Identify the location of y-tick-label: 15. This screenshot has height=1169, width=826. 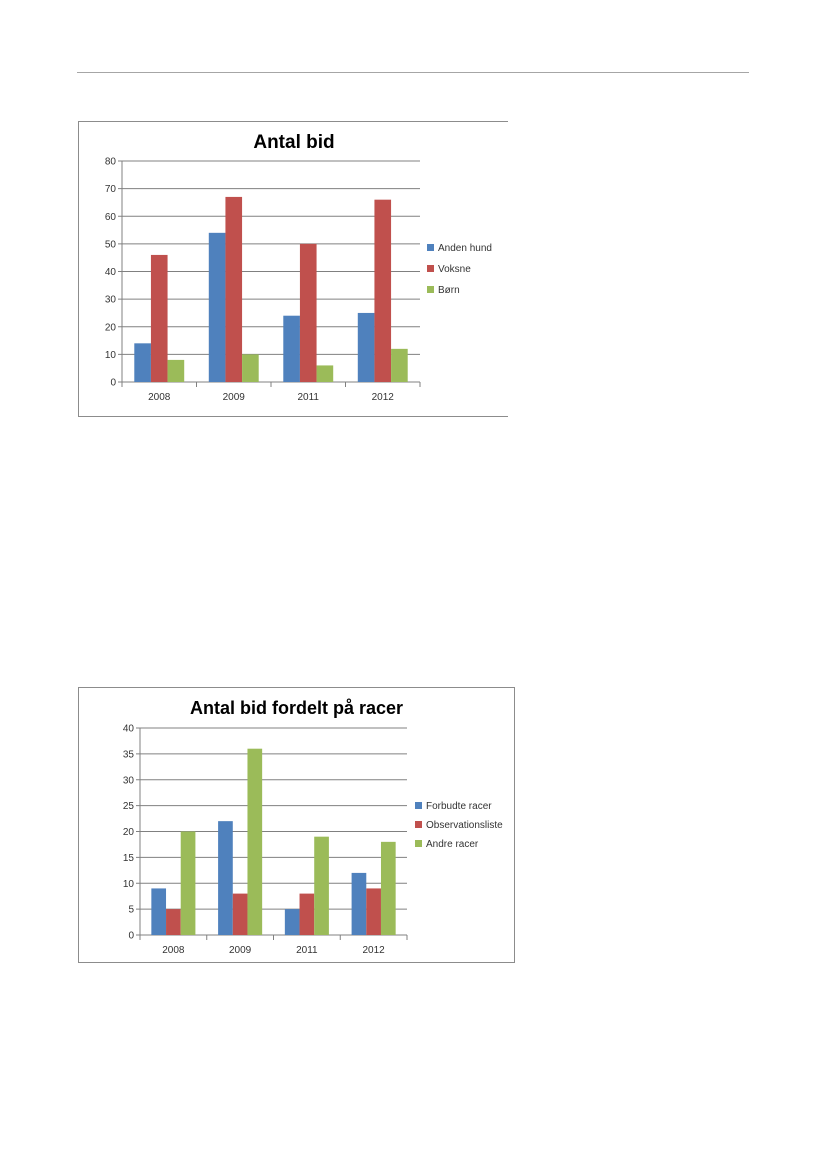
(129, 858).